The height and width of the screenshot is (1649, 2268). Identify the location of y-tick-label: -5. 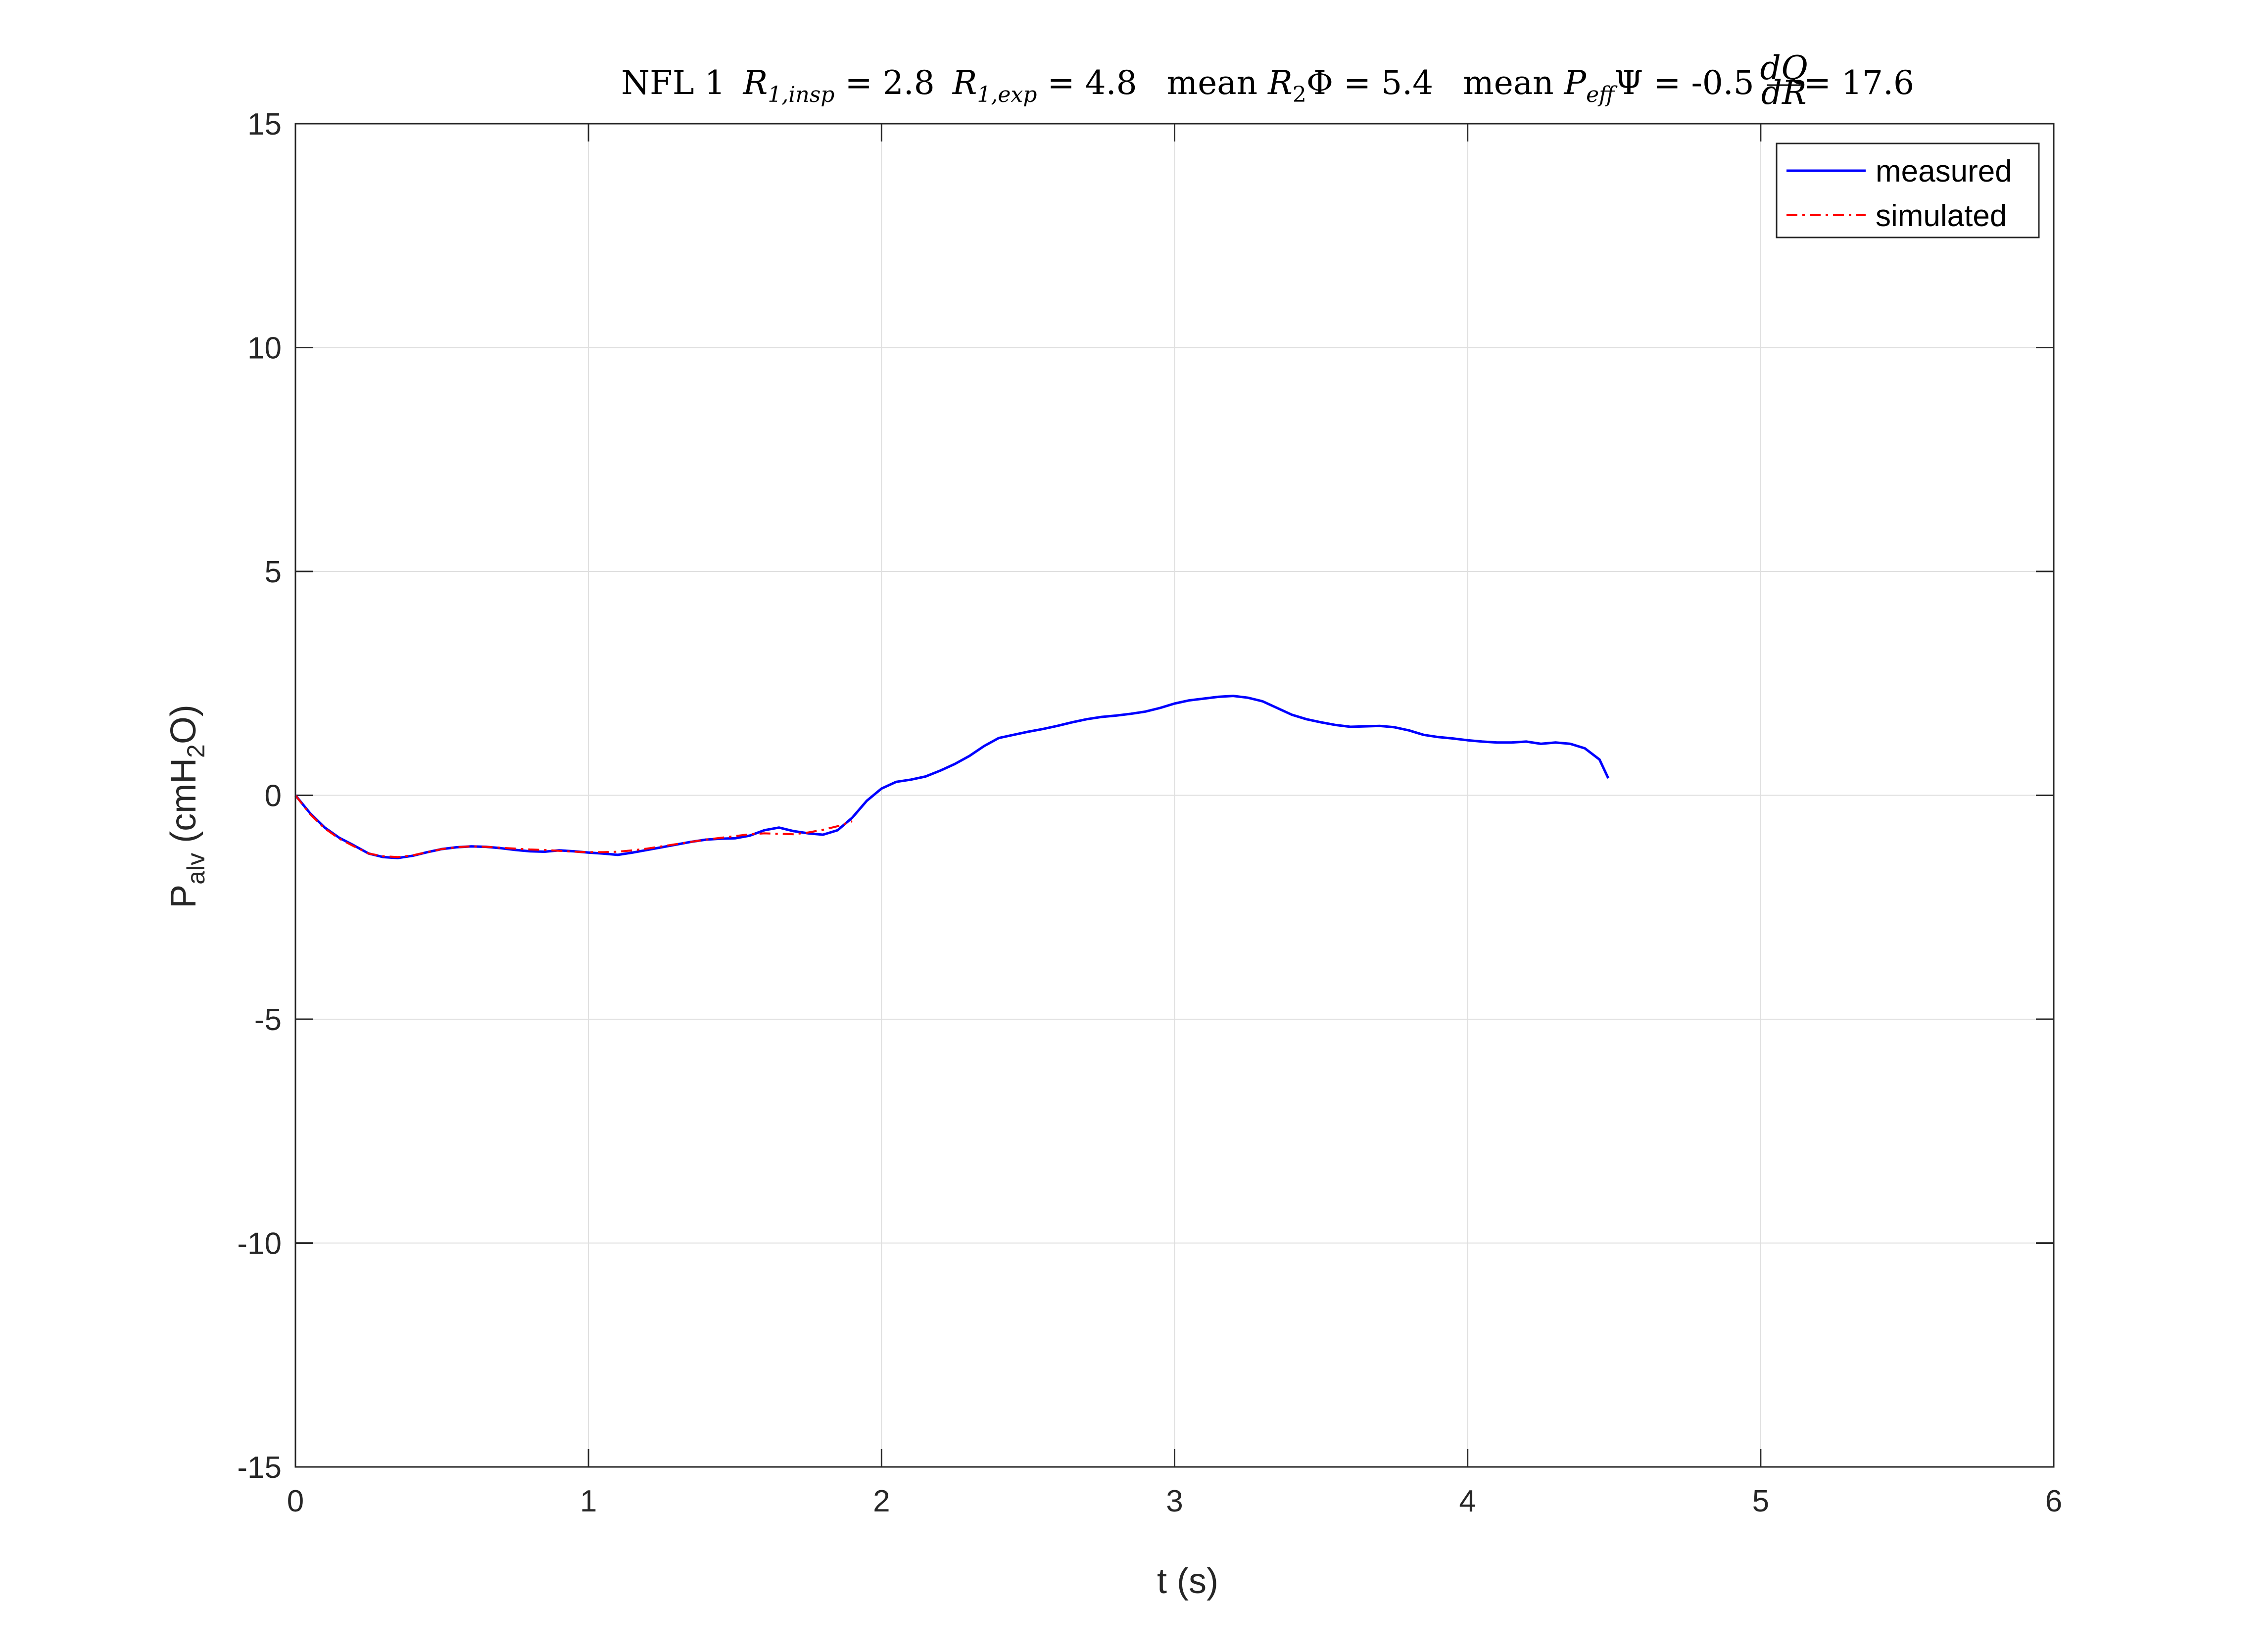
(268, 1020).